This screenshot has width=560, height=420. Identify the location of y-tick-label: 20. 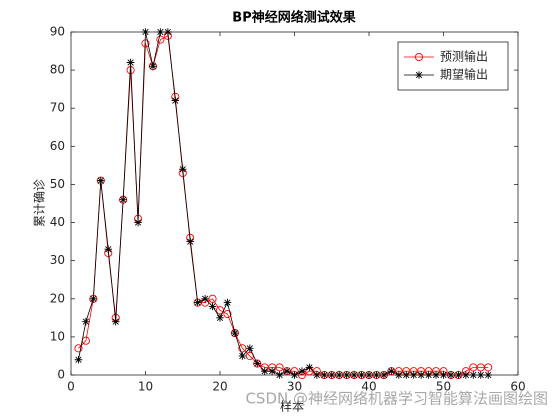
(57, 298).